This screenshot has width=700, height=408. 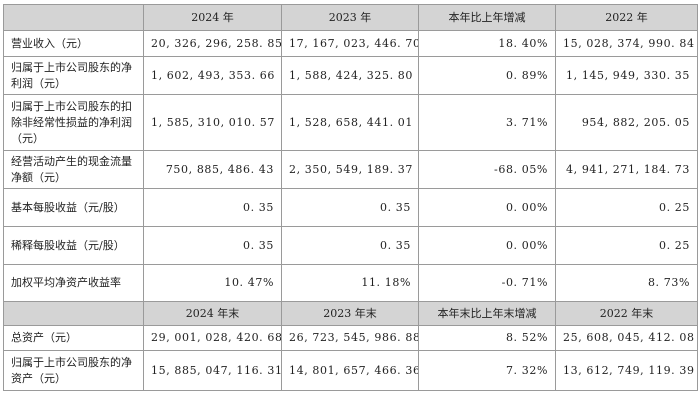 I want to click on row-label: 经营活动产生的现金流量净额（元）, so click(x=73, y=169).